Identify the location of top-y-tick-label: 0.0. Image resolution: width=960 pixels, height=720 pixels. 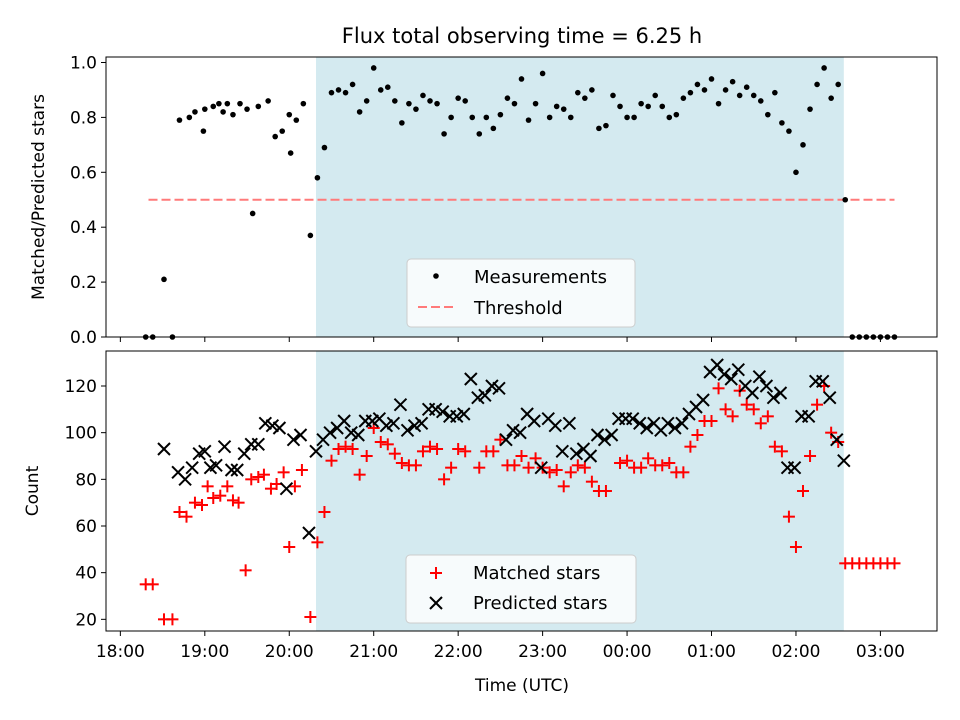
(83, 338).